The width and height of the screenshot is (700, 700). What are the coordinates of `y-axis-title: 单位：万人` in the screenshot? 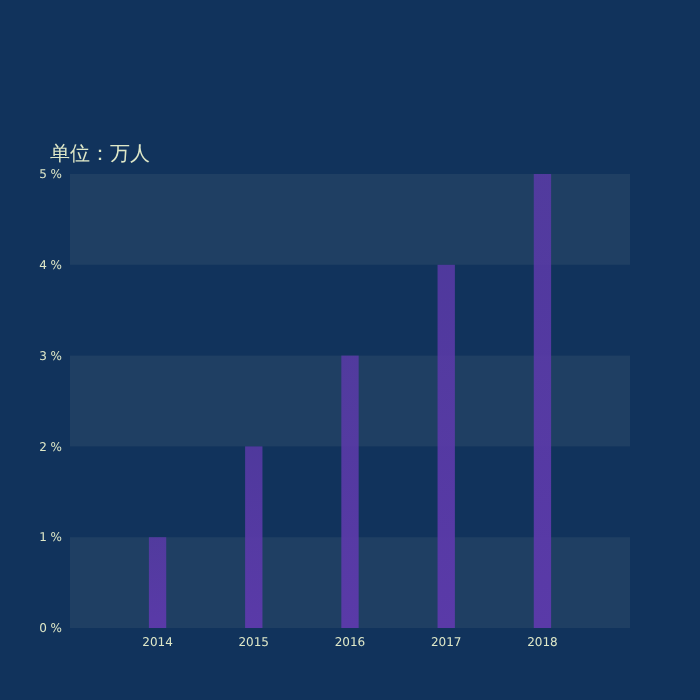 It's located at (100, 154).